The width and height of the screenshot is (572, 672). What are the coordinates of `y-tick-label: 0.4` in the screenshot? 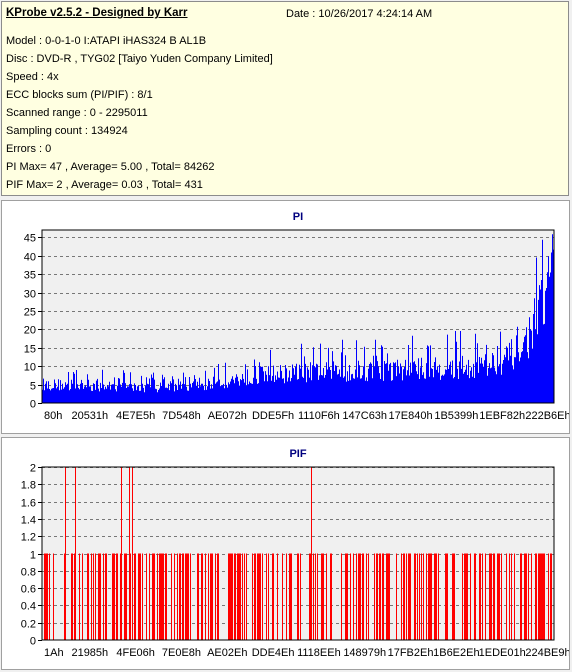 It's located at (28, 607).